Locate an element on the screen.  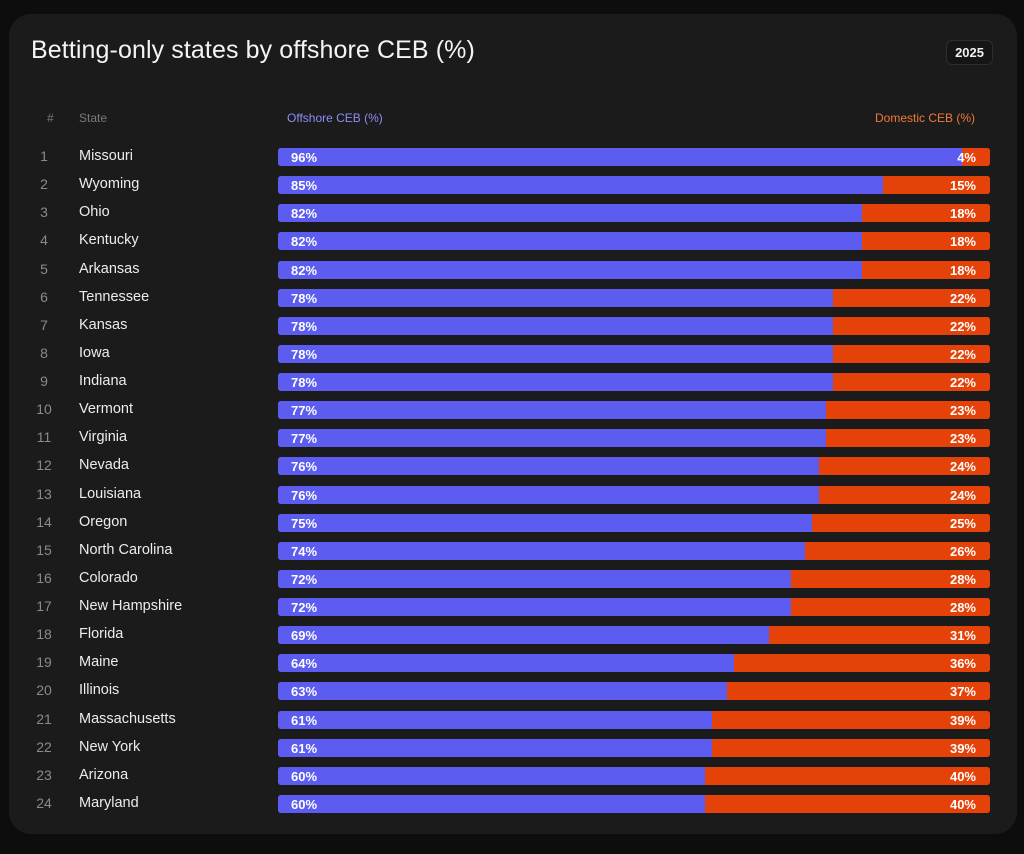
table-row: 23 Arizona 60% 40% is located at coordinates (513, 776).